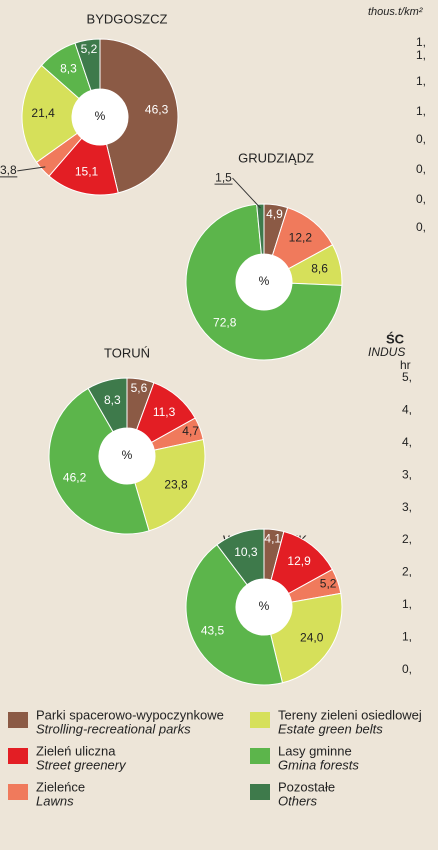  Describe the element at coordinates (87, 172) in the screenshot. I see `value-label: 15,1` at that location.